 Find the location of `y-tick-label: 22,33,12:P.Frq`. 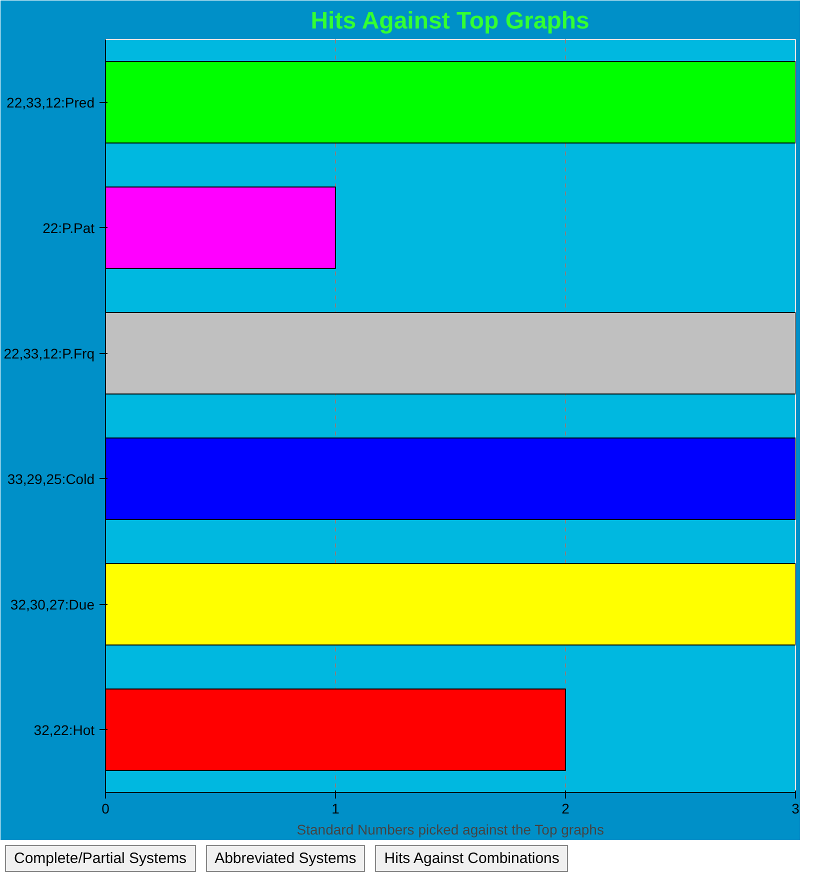

y-tick-label: 22,33,12:P.Frq is located at coordinates (49, 353).